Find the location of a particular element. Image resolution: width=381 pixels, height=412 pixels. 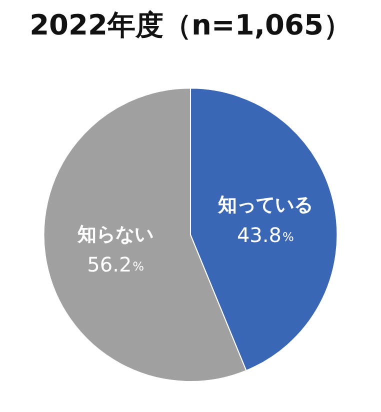

slice-label: 知っている is located at coordinates (264, 205).